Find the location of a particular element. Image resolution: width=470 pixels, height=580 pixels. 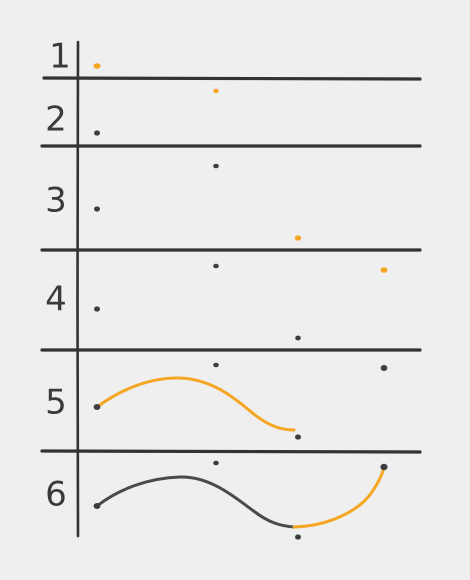

row-6-dot-b is located at coordinates (298, 537).